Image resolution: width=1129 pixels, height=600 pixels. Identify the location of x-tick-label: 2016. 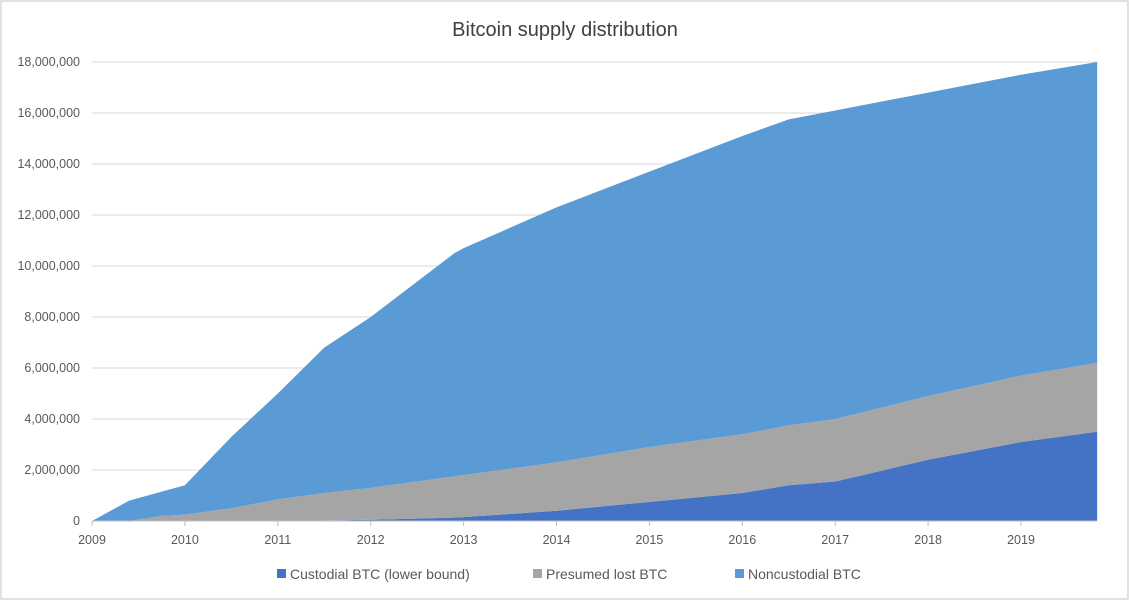
(742, 540).